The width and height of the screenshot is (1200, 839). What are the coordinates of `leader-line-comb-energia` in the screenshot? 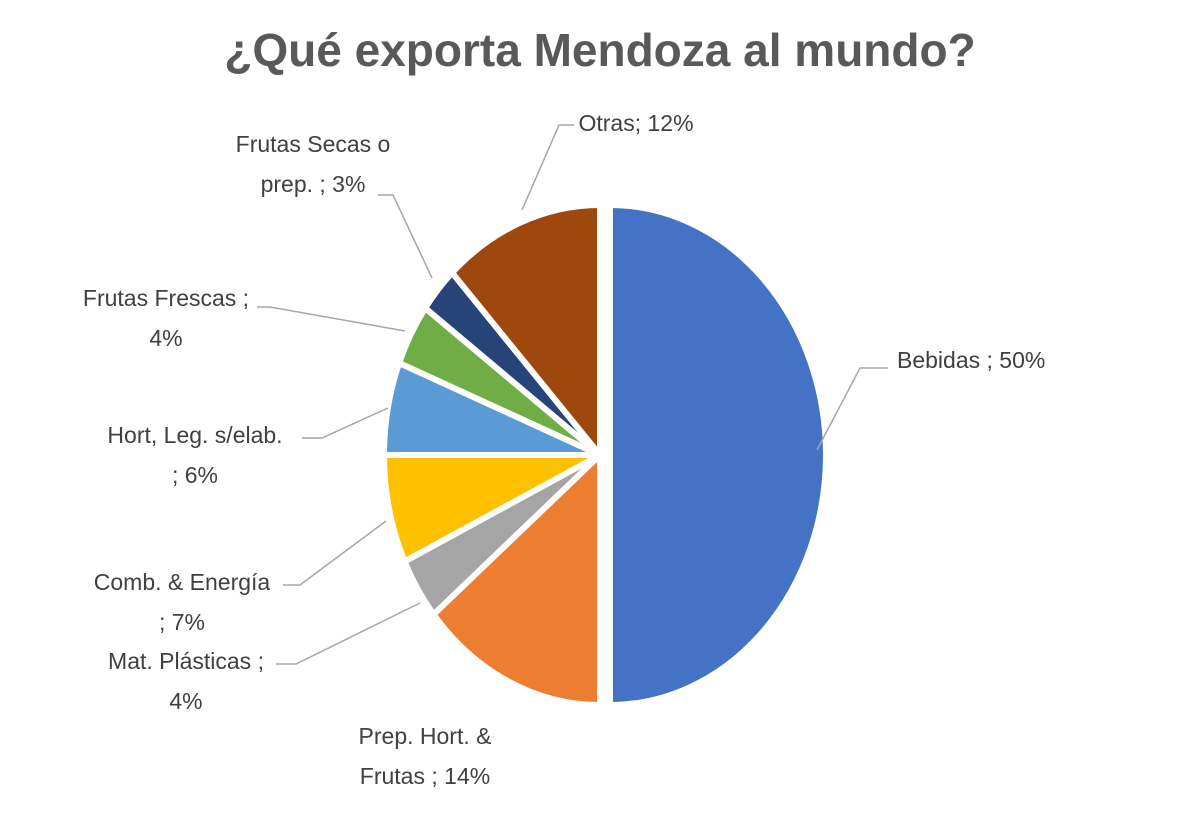 It's located at (335, 553).